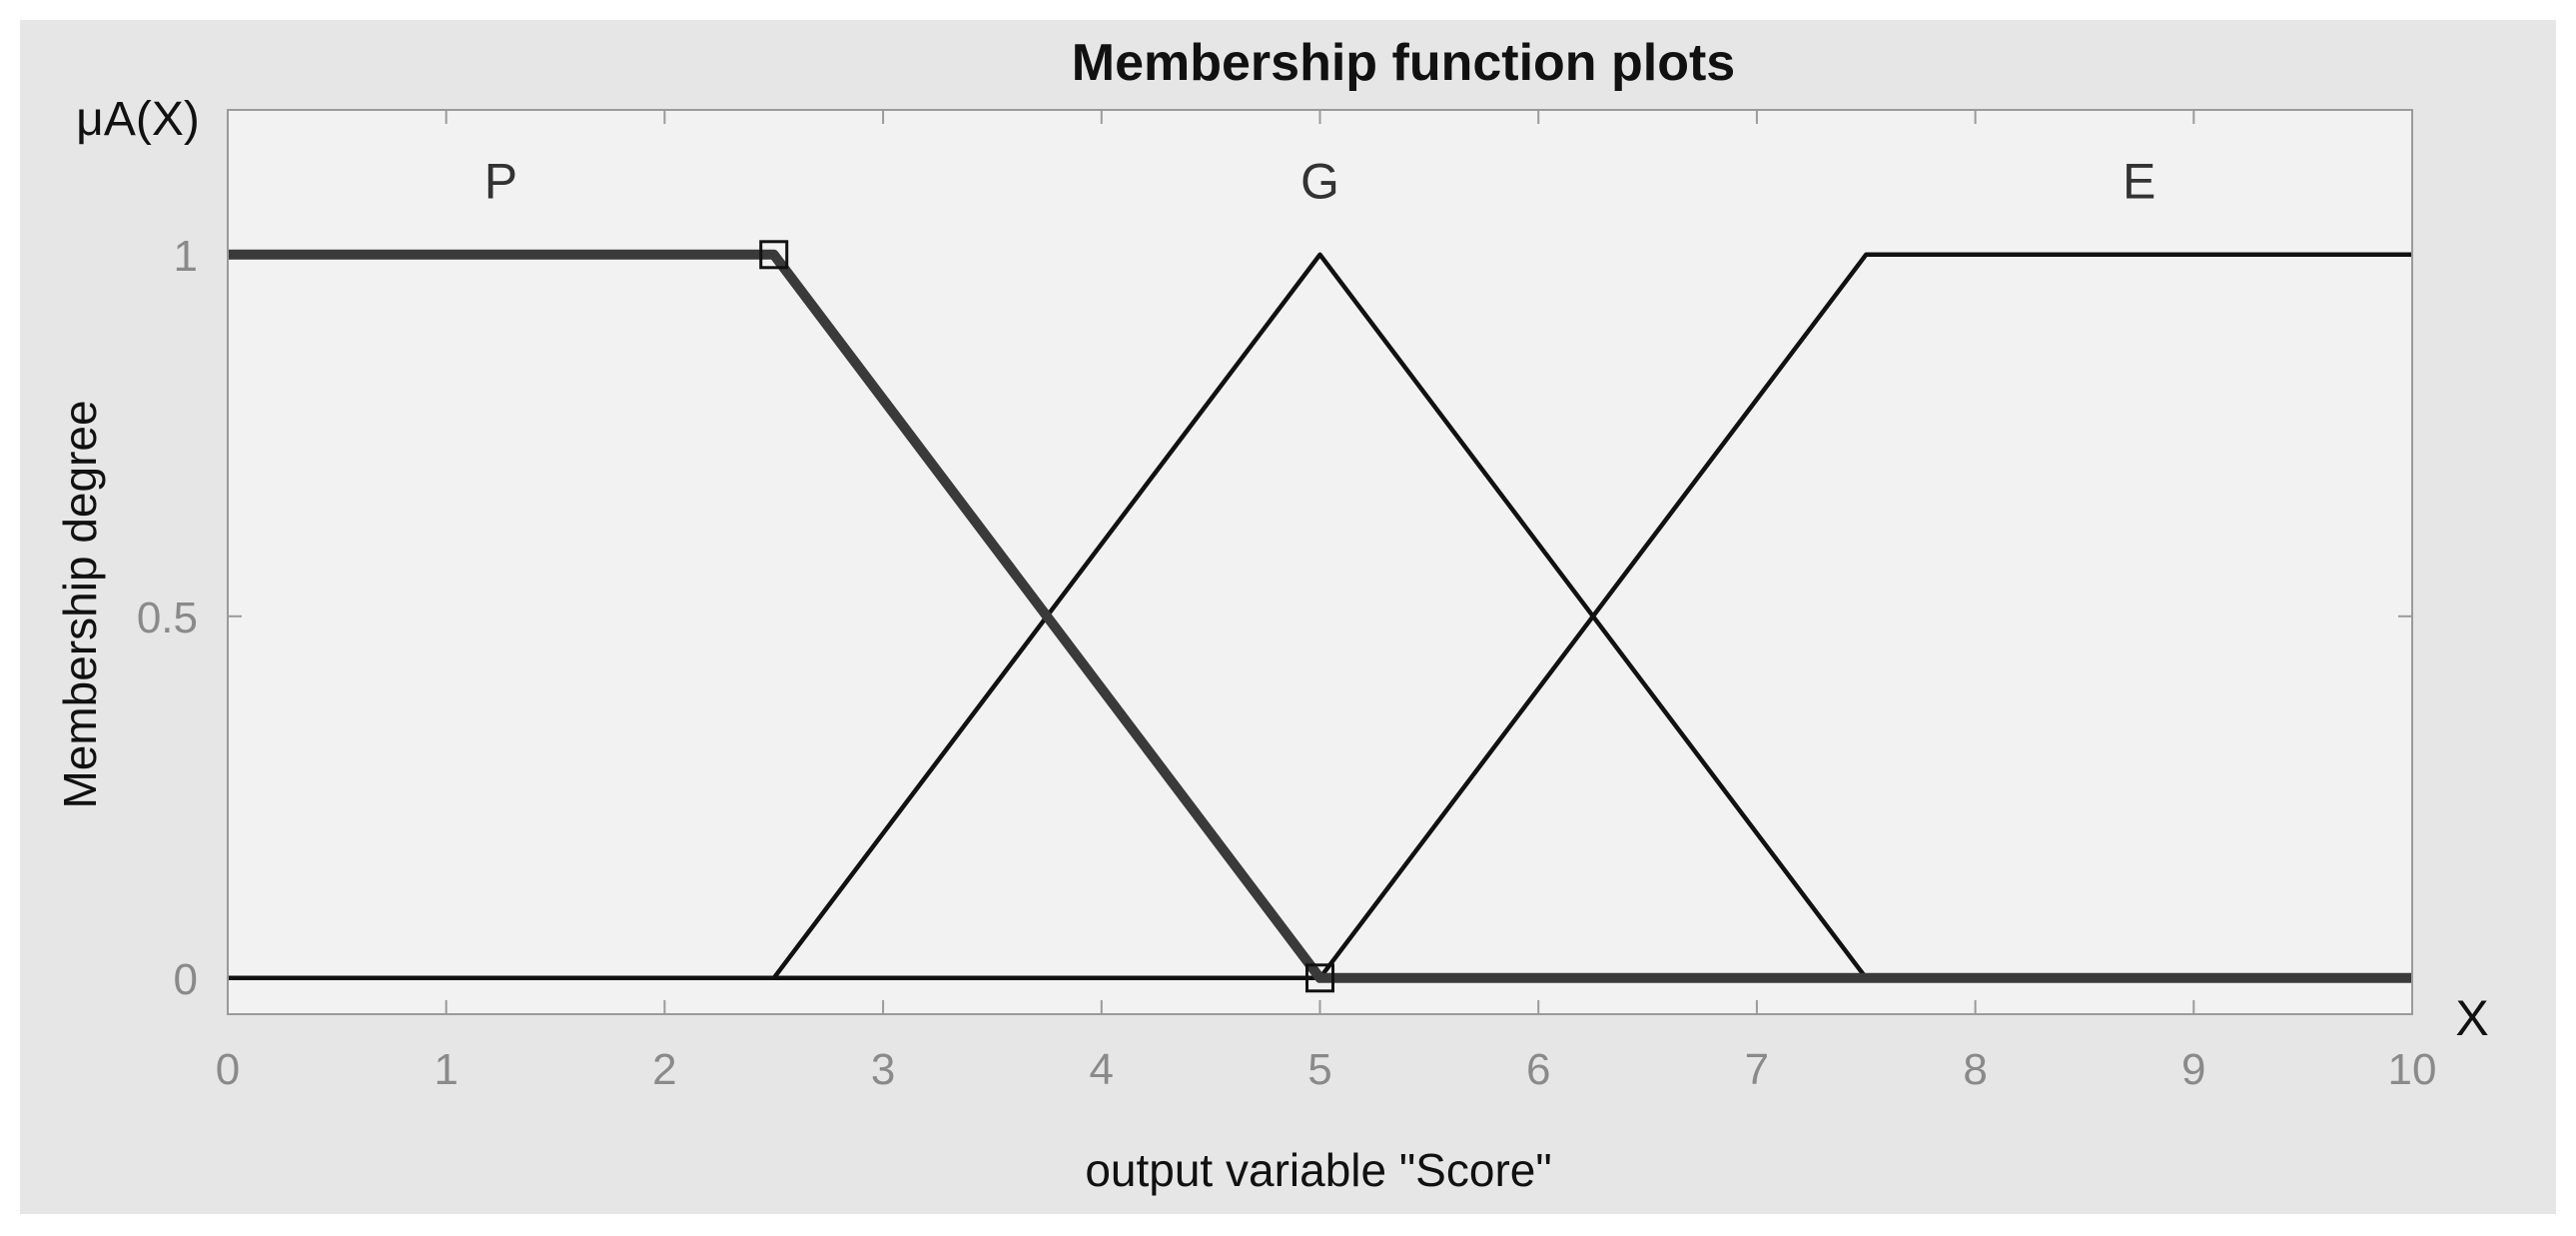  What do you see at coordinates (1538, 1069) in the screenshot?
I see `x-tick-label: 6` at bounding box center [1538, 1069].